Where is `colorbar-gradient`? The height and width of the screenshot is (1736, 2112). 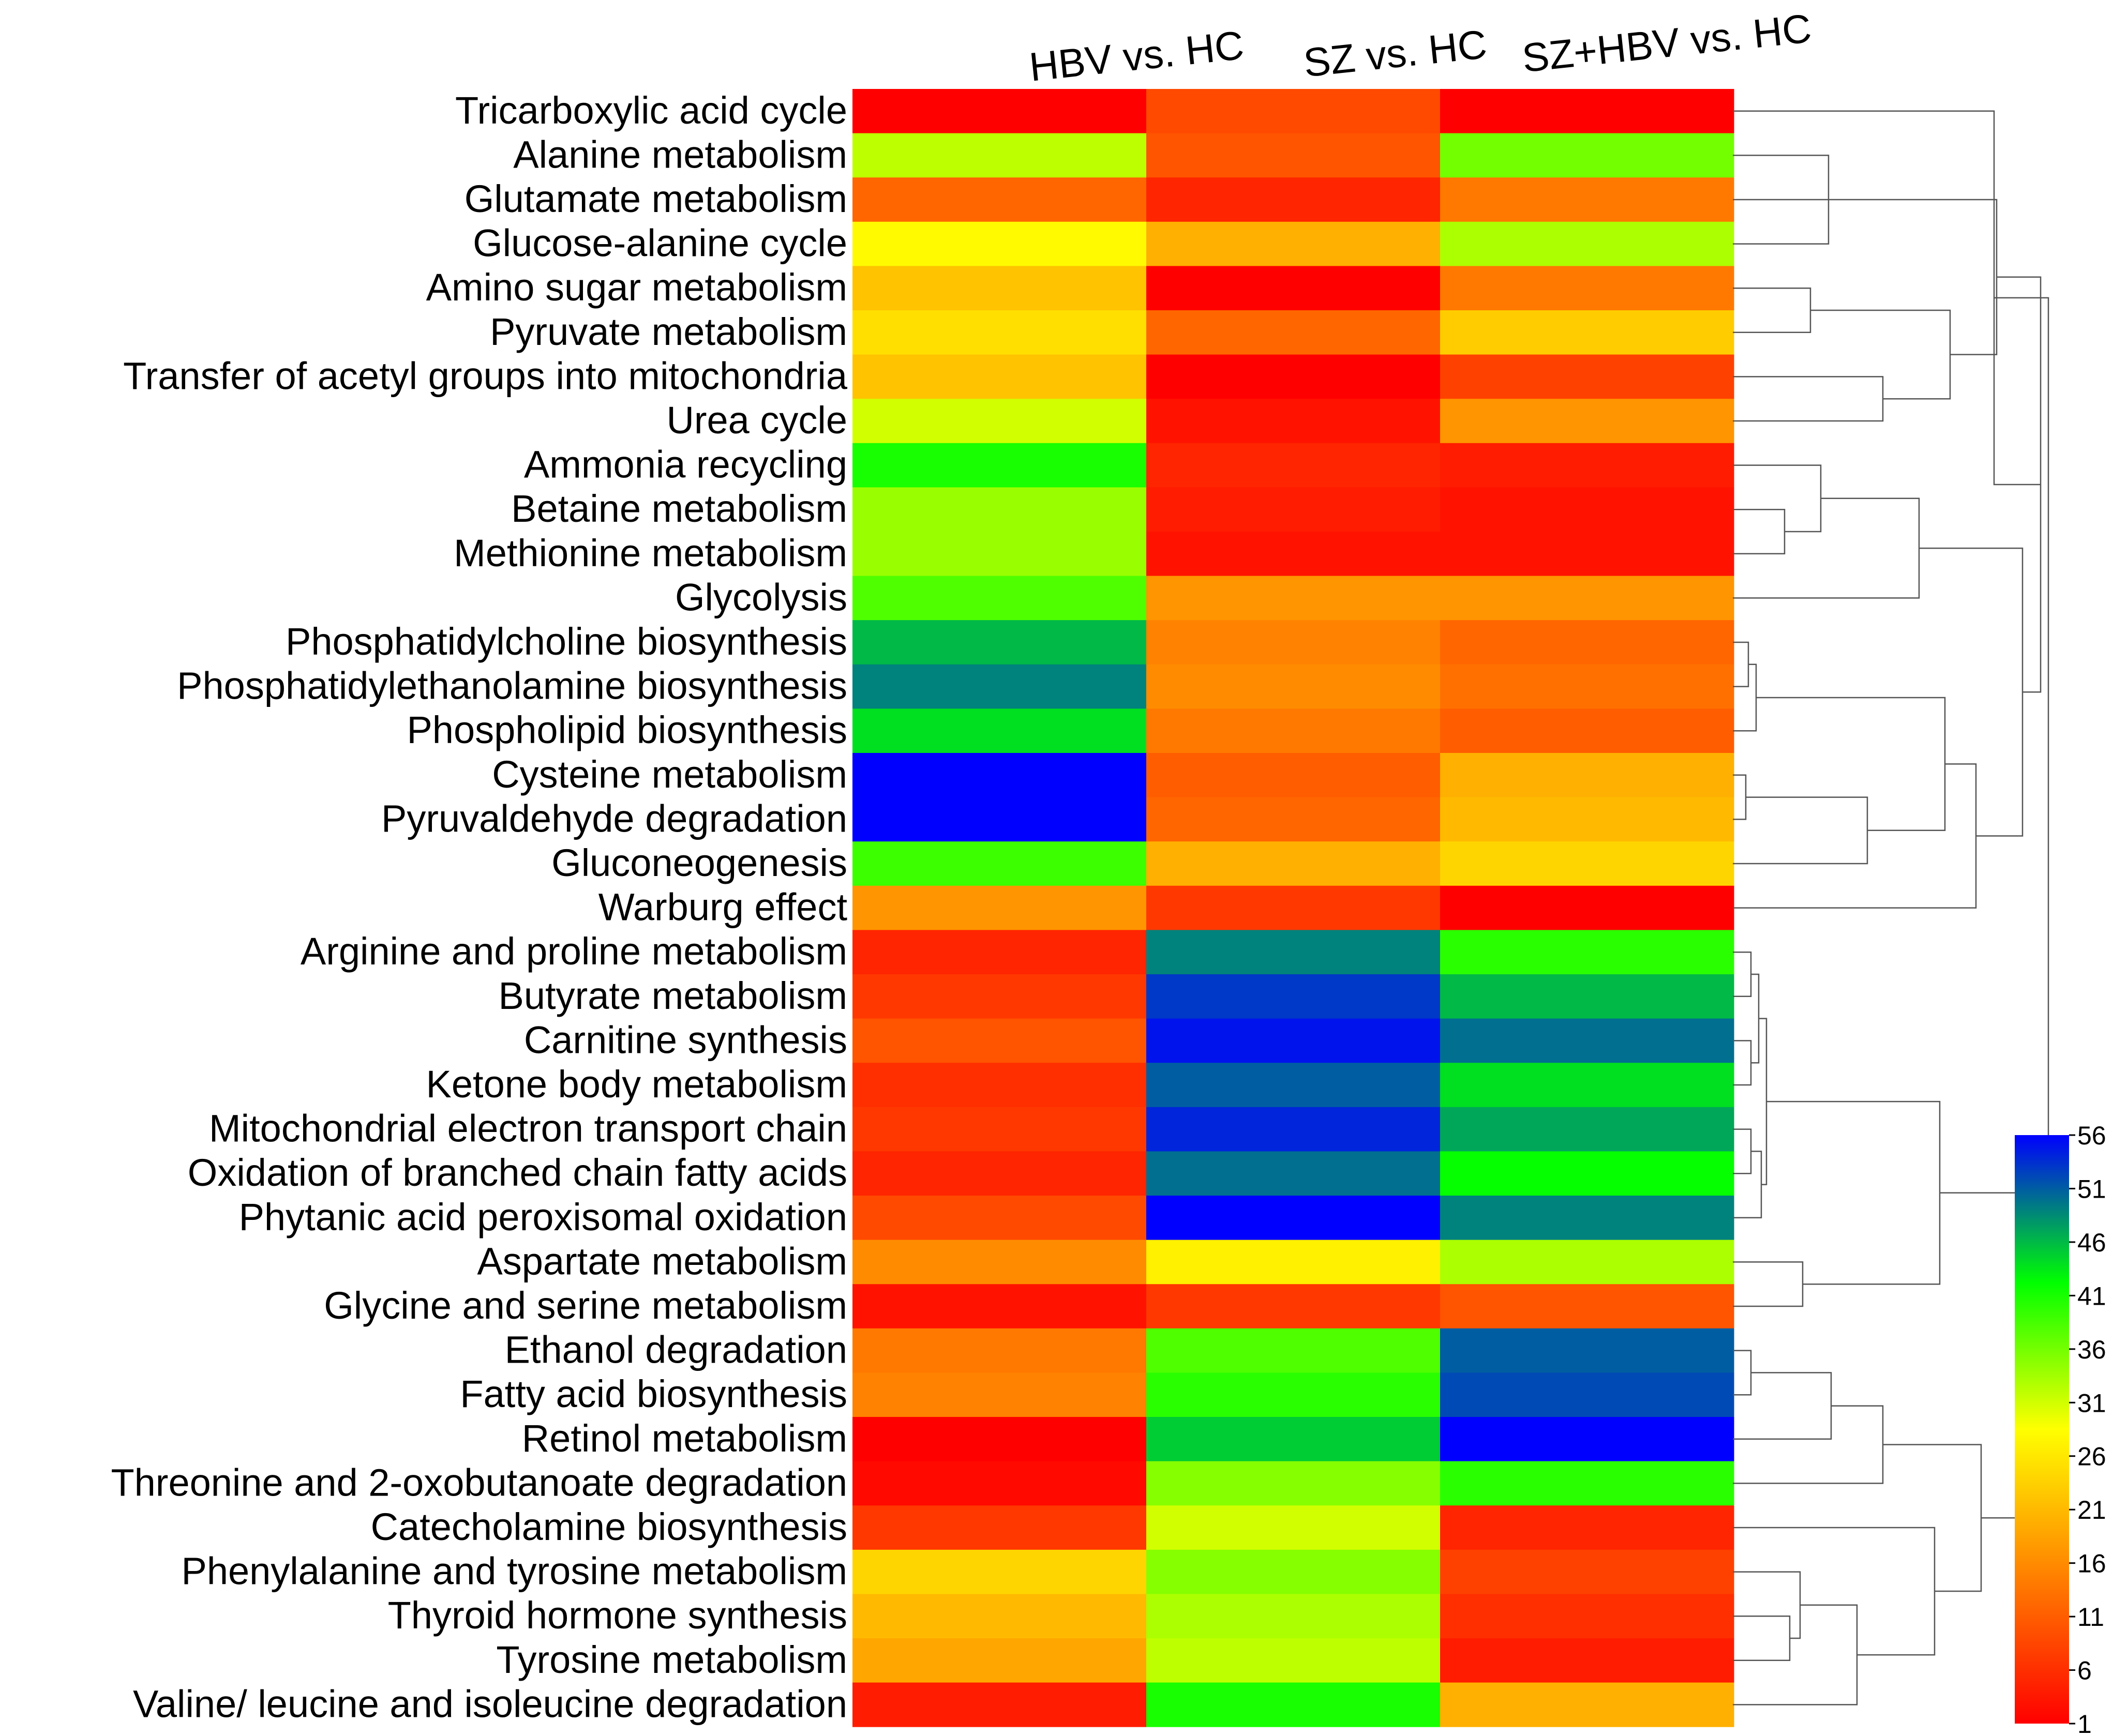 colorbar-gradient is located at coordinates (2042, 1429).